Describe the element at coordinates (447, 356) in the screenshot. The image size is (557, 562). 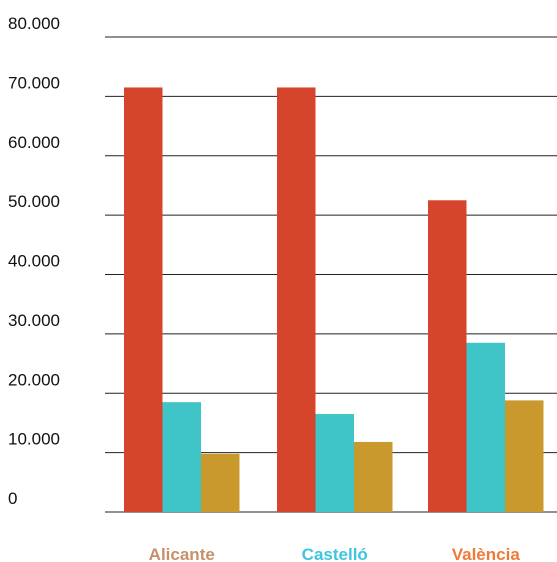
I see `bar-valència-s1` at that location.